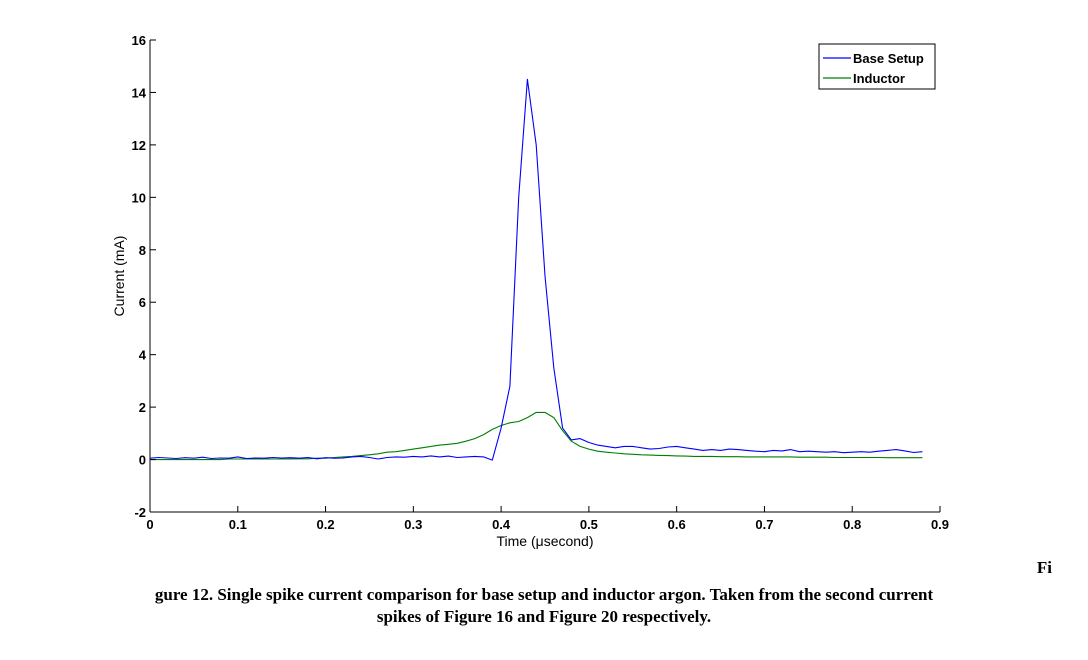  Describe the element at coordinates (501, 524) in the screenshot. I see `x-tick-label: 0.4` at that location.